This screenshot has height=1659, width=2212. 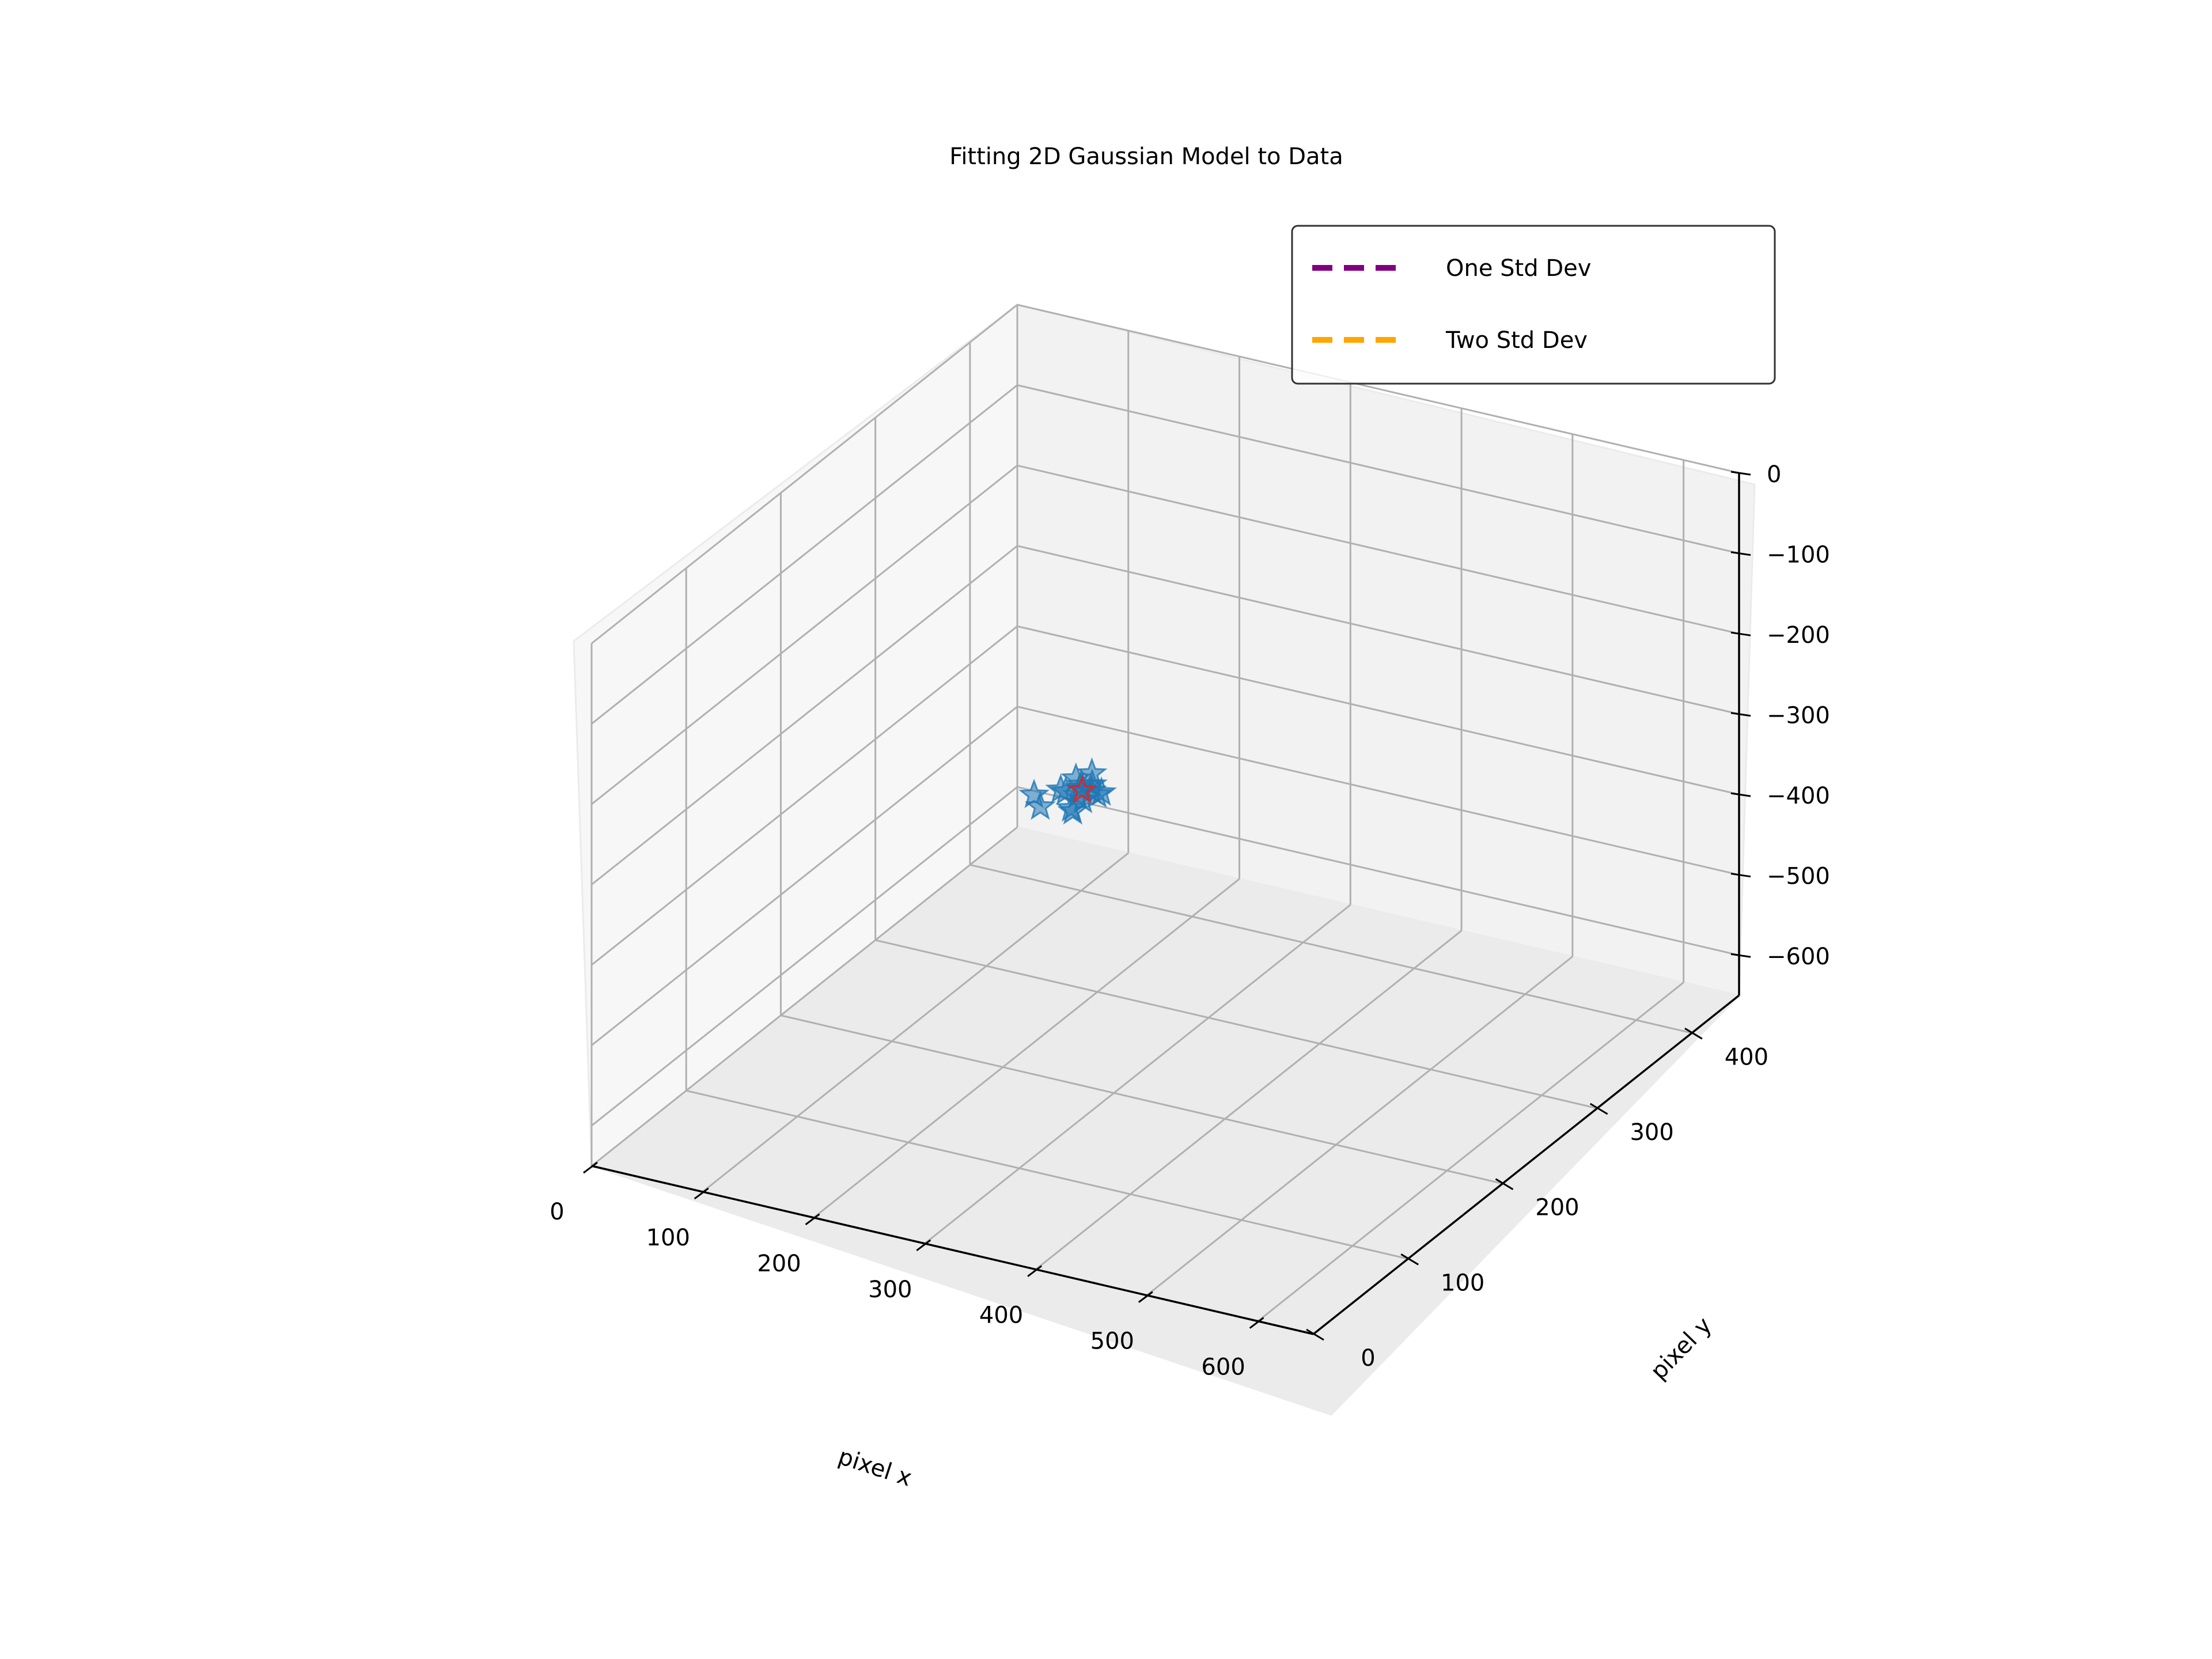 I want to click on y-tick-label: 0, so click(x=1368, y=1358).